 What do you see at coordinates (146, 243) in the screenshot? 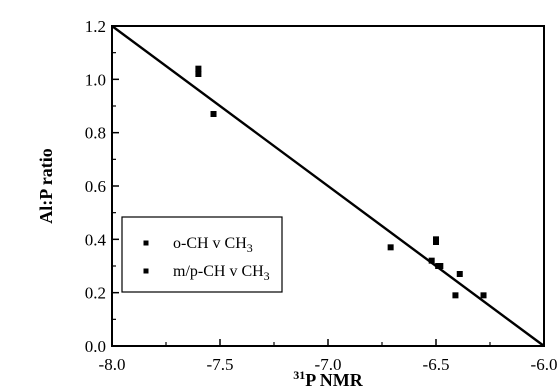
I see `legend-marker-o-ch` at bounding box center [146, 243].